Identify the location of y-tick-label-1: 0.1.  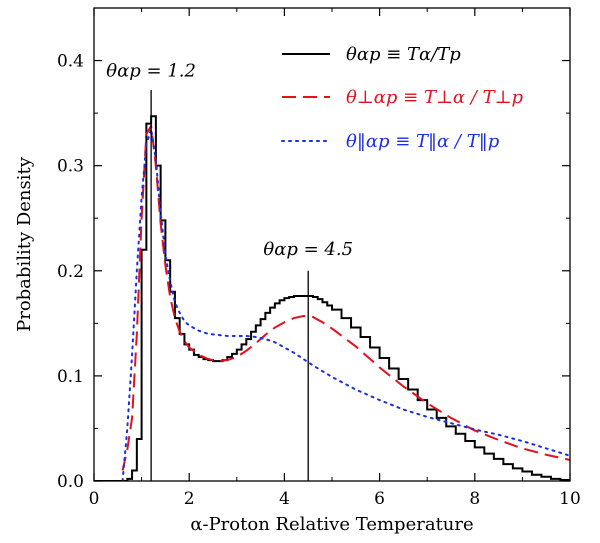
(70, 377).